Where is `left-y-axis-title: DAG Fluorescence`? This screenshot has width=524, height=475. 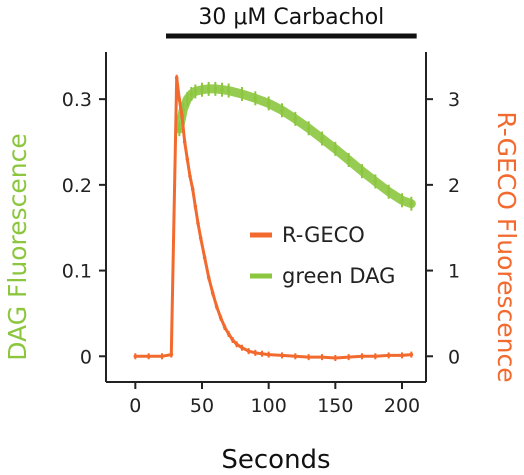
left-y-axis-title: DAG Fluorescence is located at coordinates (17, 247).